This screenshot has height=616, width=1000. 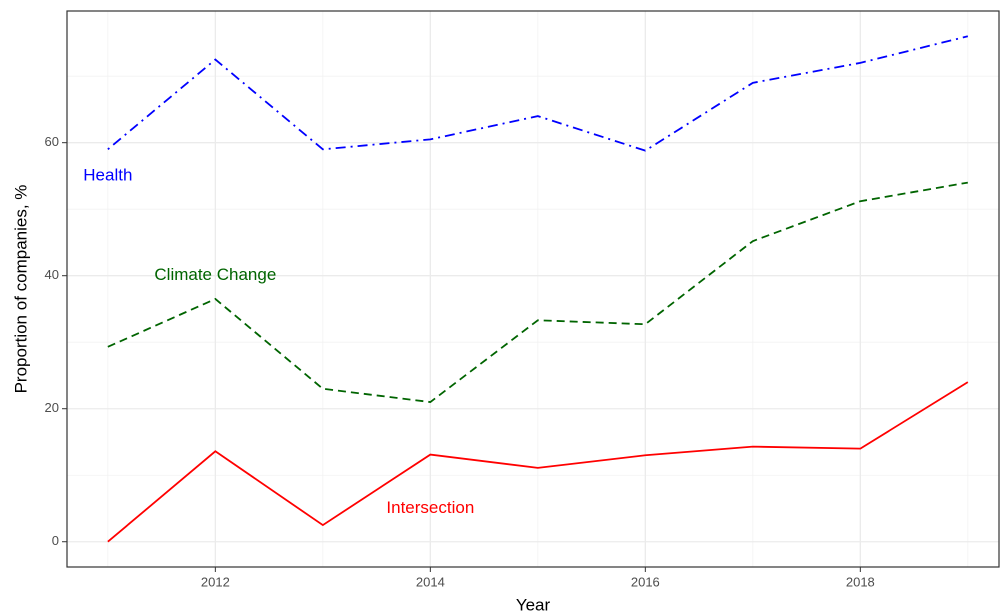 What do you see at coordinates (430, 507) in the screenshot?
I see `series-label: Intersection` at bounding box center [430, 507].